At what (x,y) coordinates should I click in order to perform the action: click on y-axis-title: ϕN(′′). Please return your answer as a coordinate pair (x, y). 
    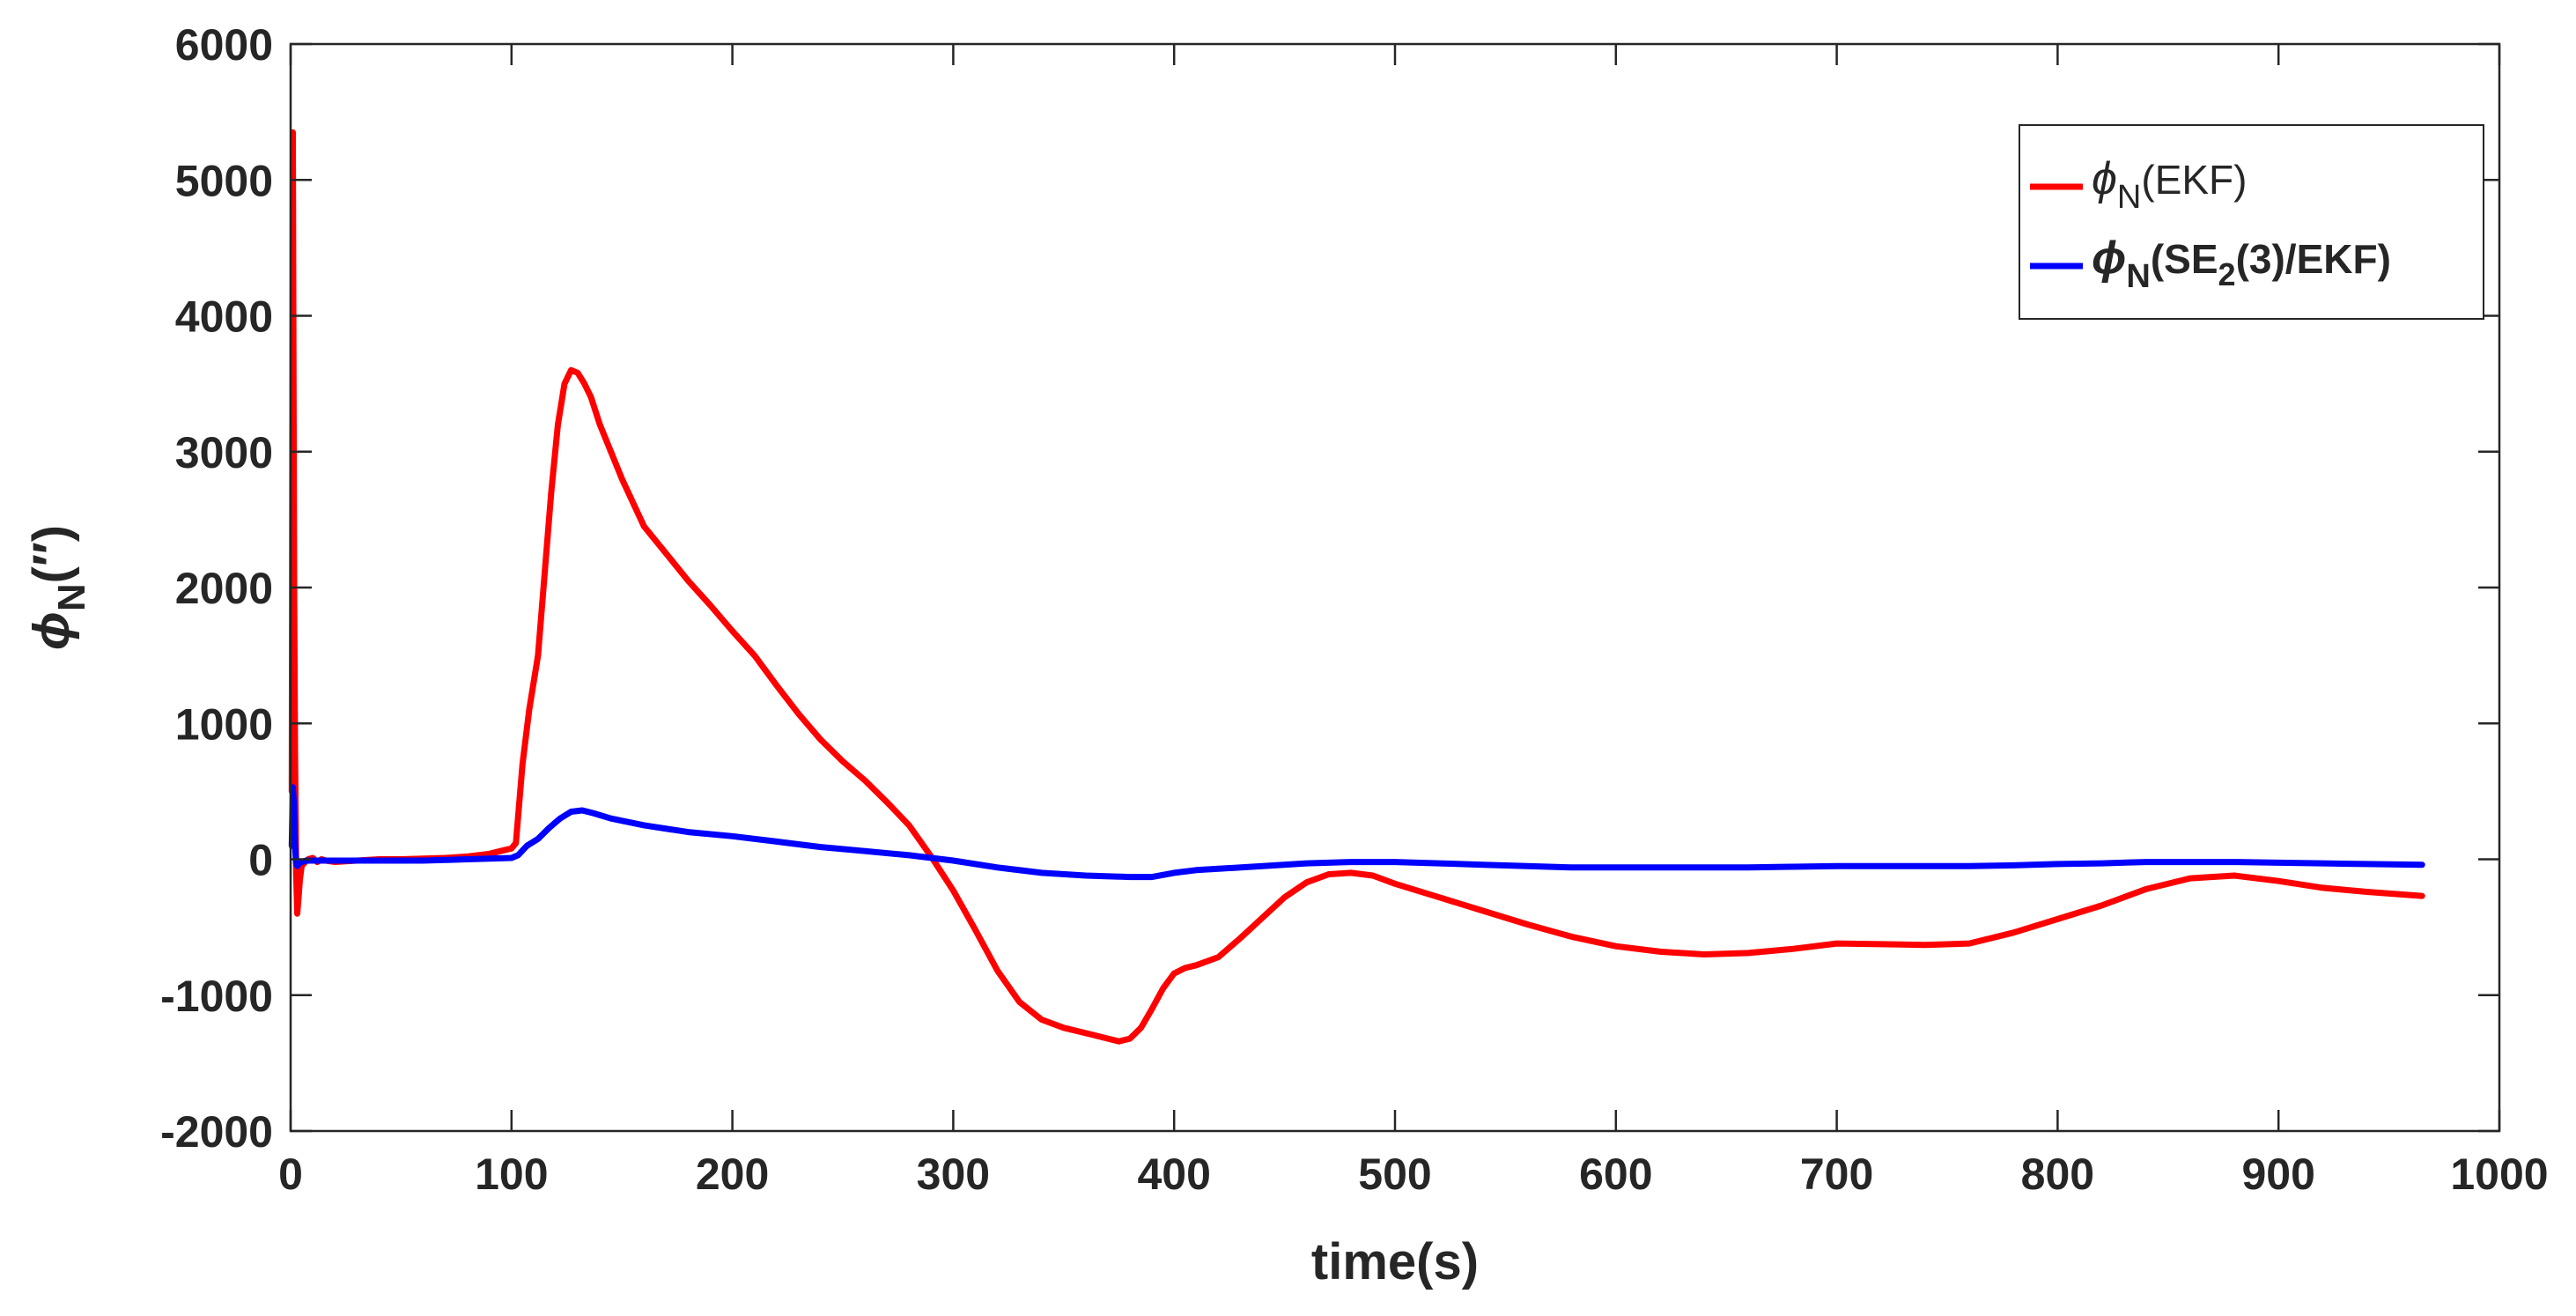
    Looking at the image, I should click on (58, 587).